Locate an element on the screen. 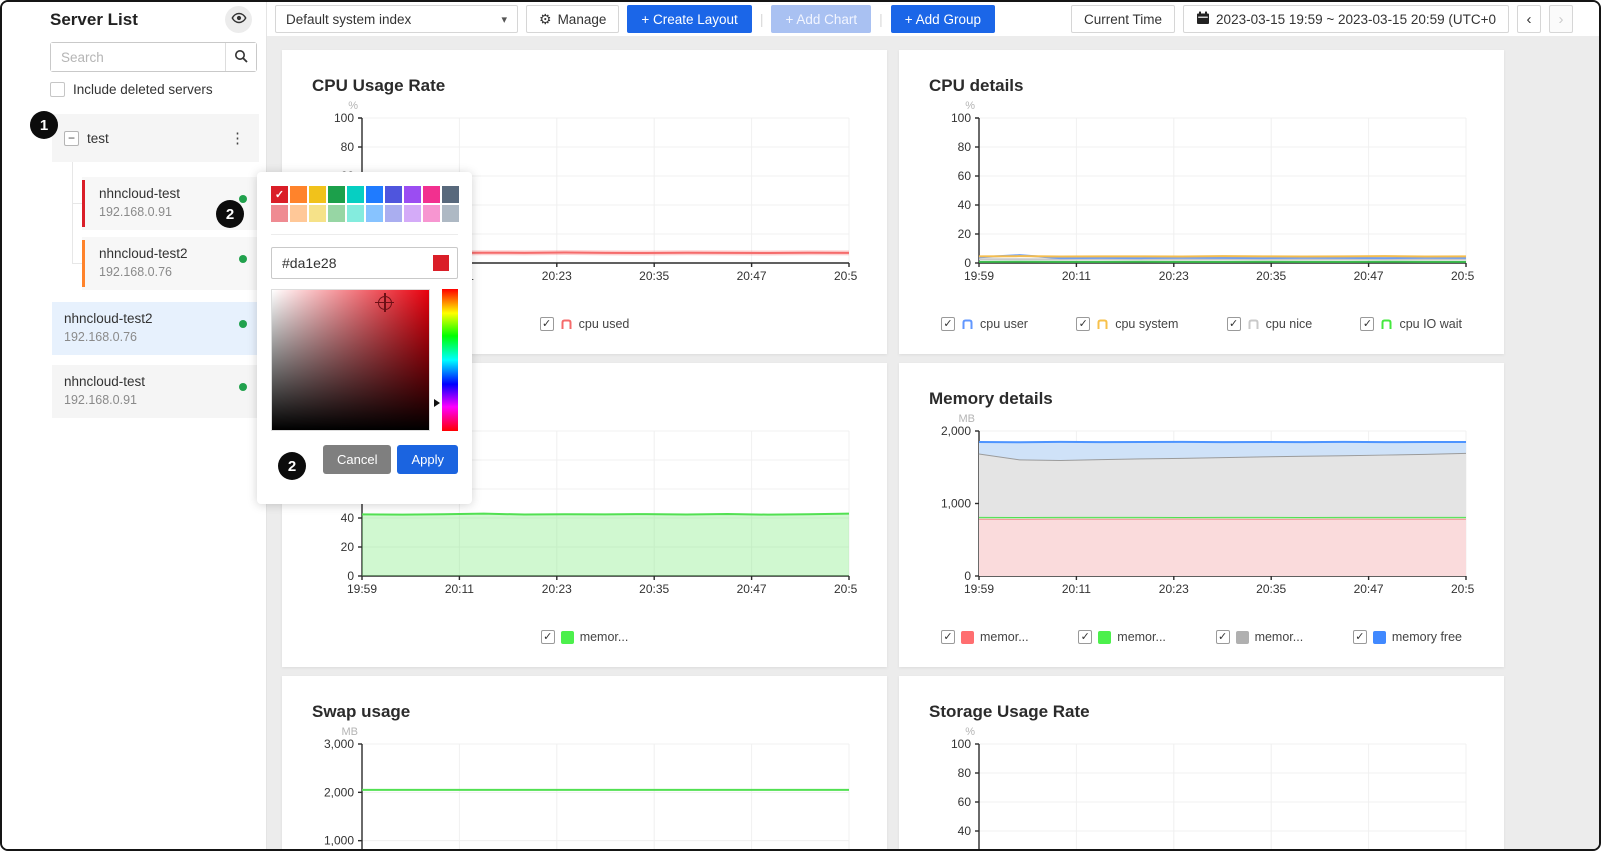  legend-item: ✓ cpu system is located at coordinates (1127, 324).